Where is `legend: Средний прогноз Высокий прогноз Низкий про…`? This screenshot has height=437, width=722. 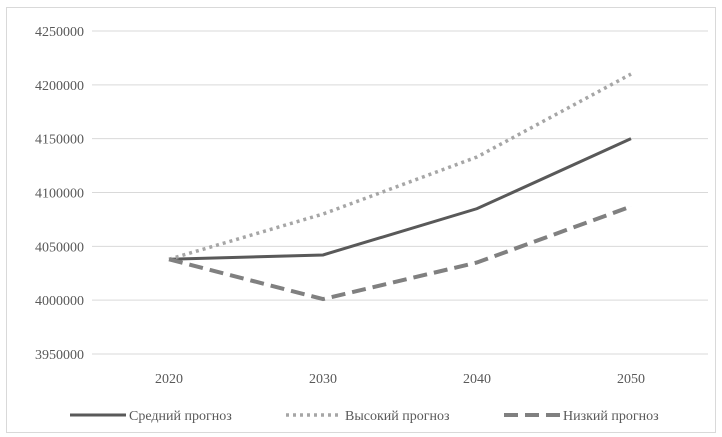 legend: Средний прогноз Высокий прогноз Низкий про… is located at coordinates (364, 416).